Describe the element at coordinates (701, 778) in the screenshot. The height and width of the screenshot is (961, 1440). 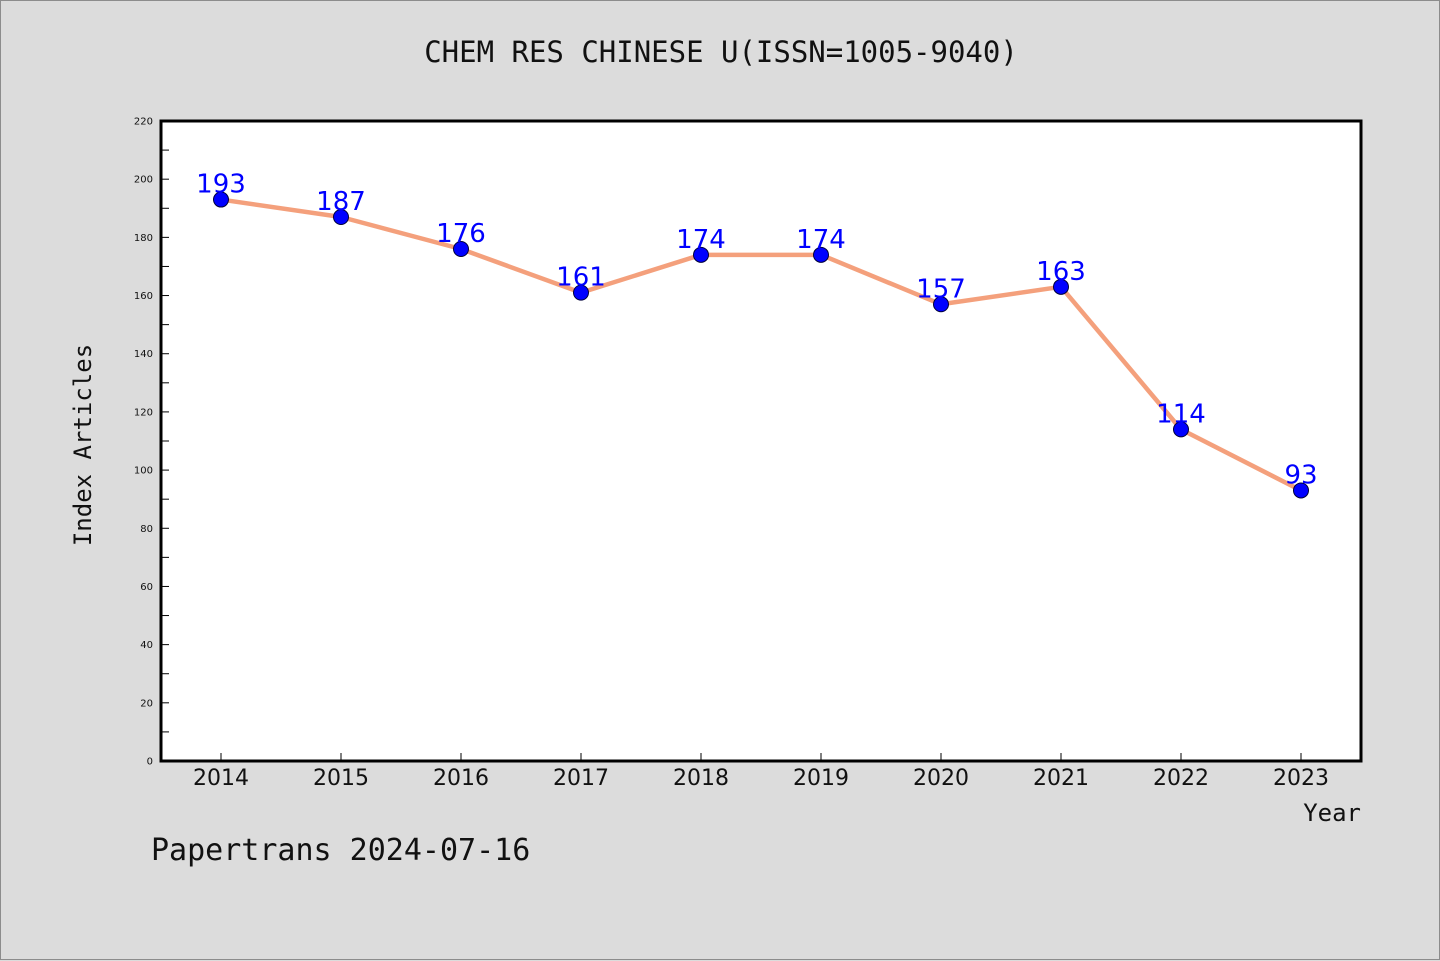
I see `x-tick-label: 2018` at that location.